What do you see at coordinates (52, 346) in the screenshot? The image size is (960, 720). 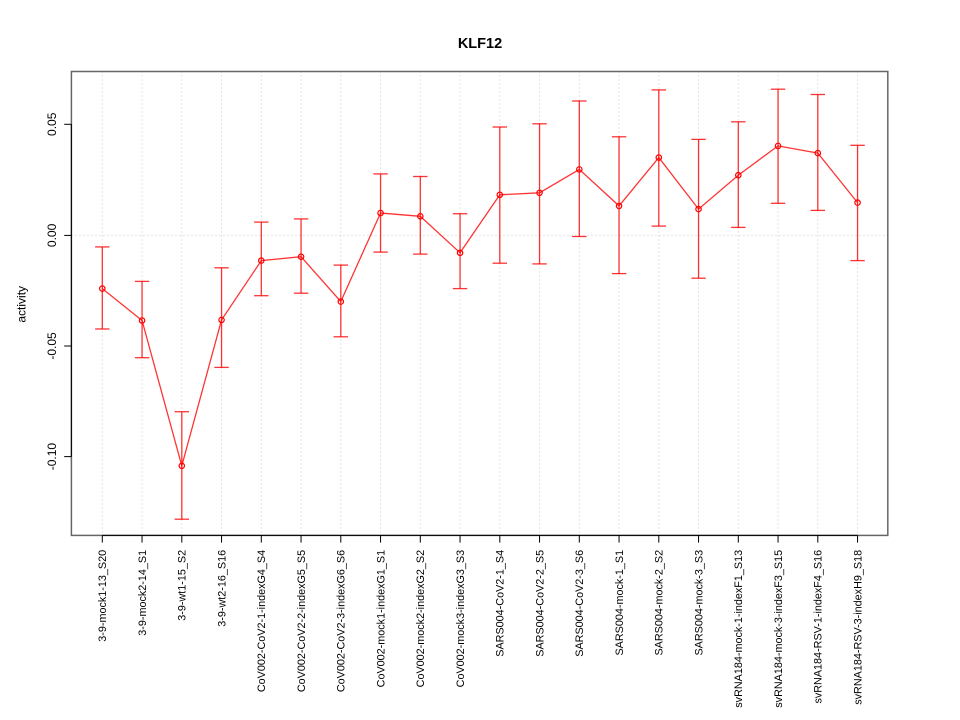 I see `svg-text: -0.05` at bounding box center [52, 346].